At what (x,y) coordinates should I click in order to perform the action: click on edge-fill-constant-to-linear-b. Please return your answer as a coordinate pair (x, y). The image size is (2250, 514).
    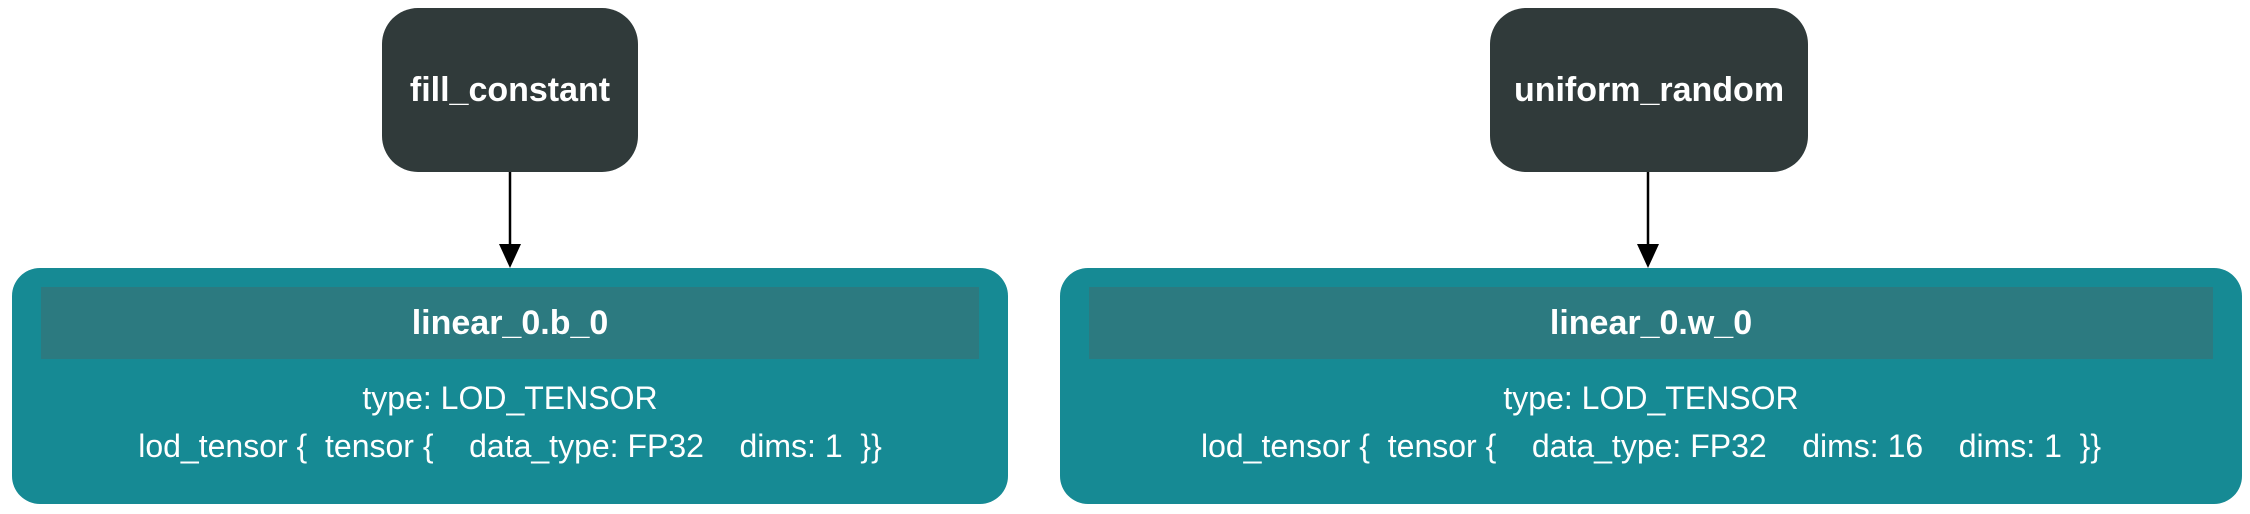
    Looking at the image, I should click on (510, 220).